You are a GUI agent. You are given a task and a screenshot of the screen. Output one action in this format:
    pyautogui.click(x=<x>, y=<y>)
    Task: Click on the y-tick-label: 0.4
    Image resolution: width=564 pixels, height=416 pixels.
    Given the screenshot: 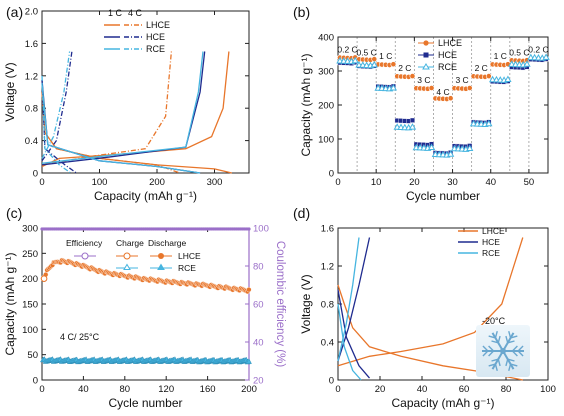 What is the action you would take?
    pyautogui.click(x=327, y=343)
    